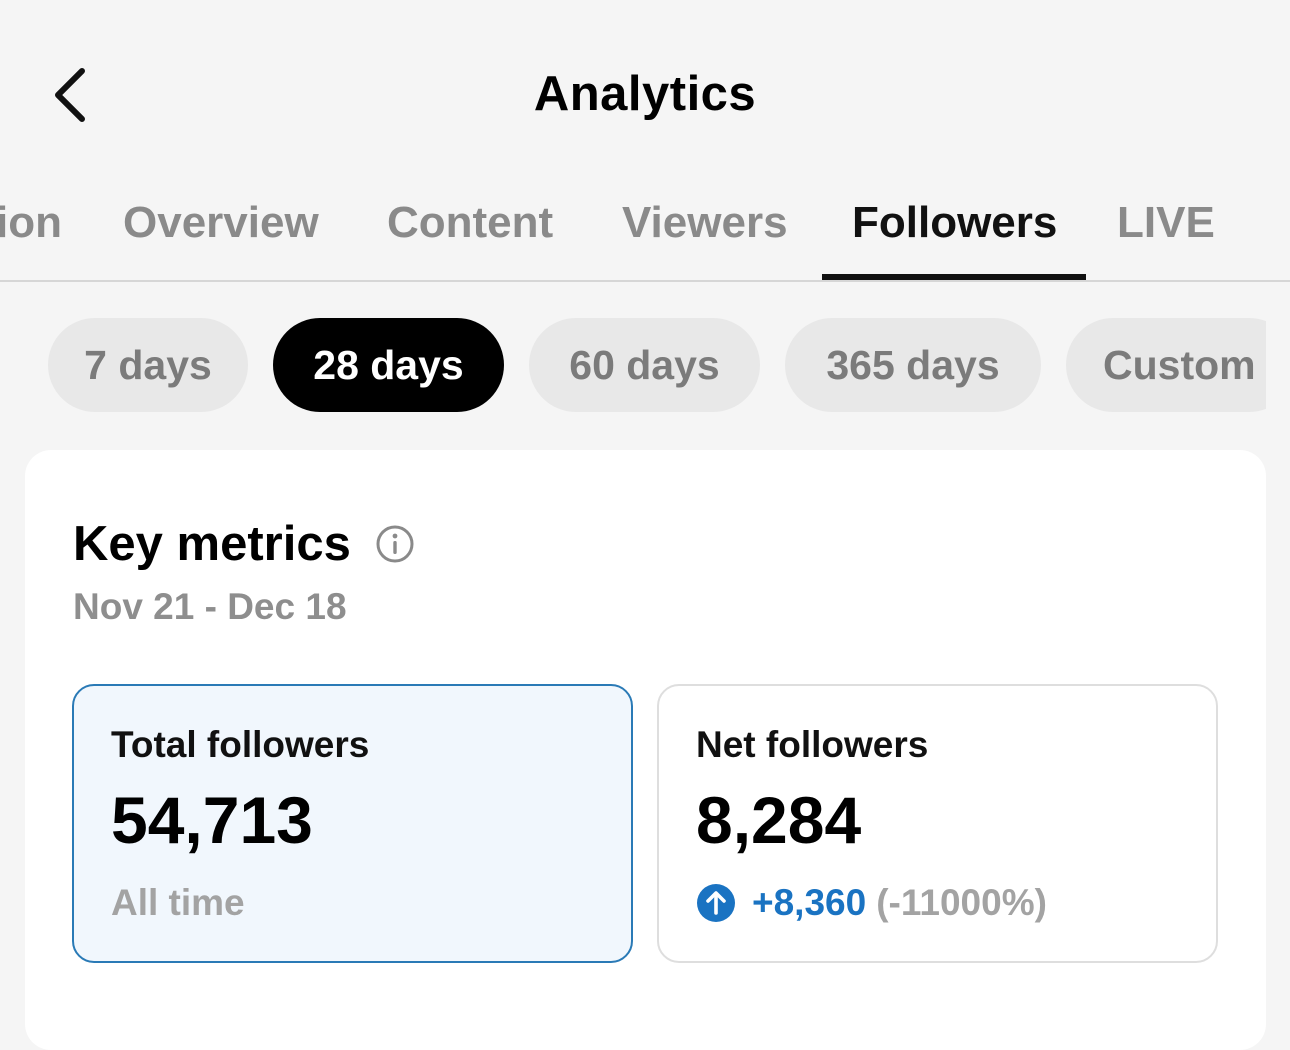 This screenshot has height=1050, width=1290. What do you see at coordinates (212, 820) in the screenshot?
I see `total-followers-value: 54,713` at bounding box center [212, 820].